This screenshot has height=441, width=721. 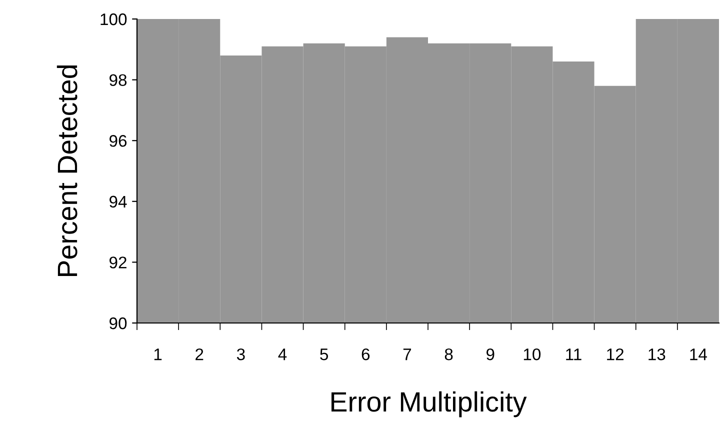 What do you see at coordinates (158, 354) in the screenshot?
I see `x-tick-label: 1` at bounding box center [158, 354].